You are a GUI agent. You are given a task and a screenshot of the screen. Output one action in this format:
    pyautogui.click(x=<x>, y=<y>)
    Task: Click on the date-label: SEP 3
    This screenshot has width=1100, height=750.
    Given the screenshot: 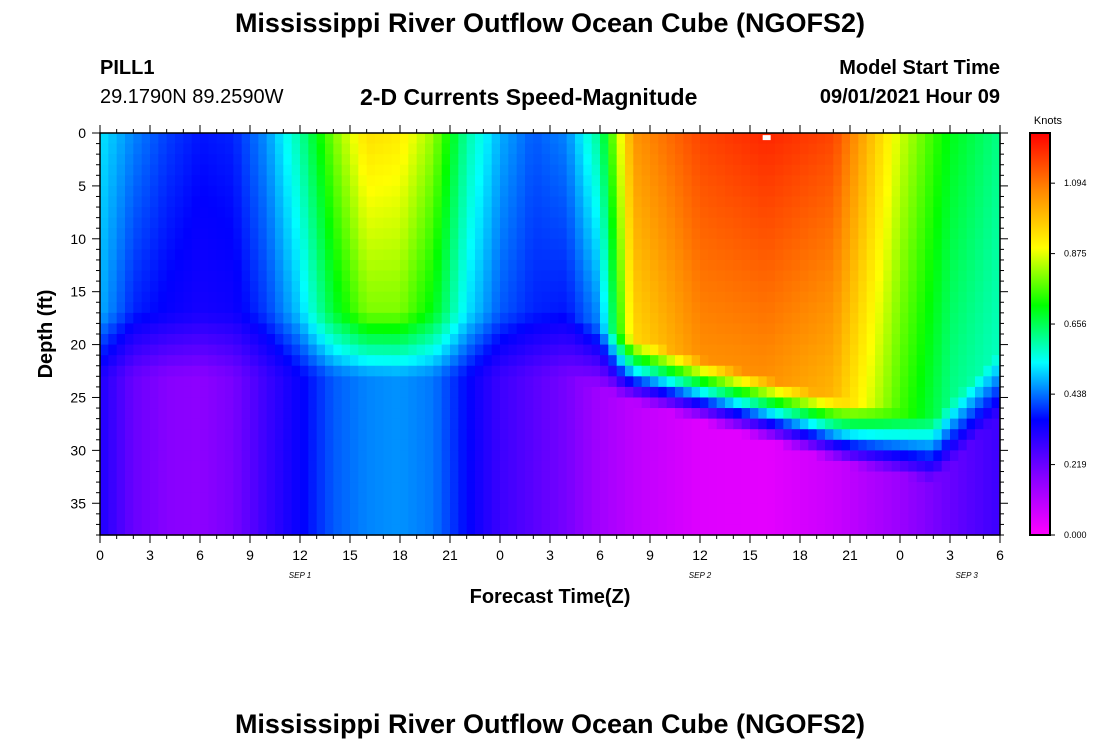 What is the action you would take?
    pyautogui.click(x=966, y=575)
    